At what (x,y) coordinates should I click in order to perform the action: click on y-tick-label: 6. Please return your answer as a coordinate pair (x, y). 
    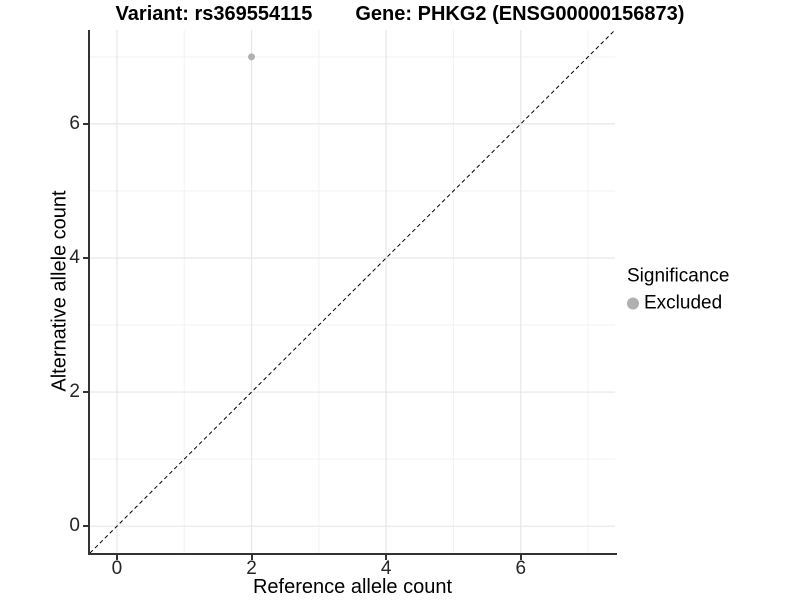
    Looking at the image, I should click on (74, 123).